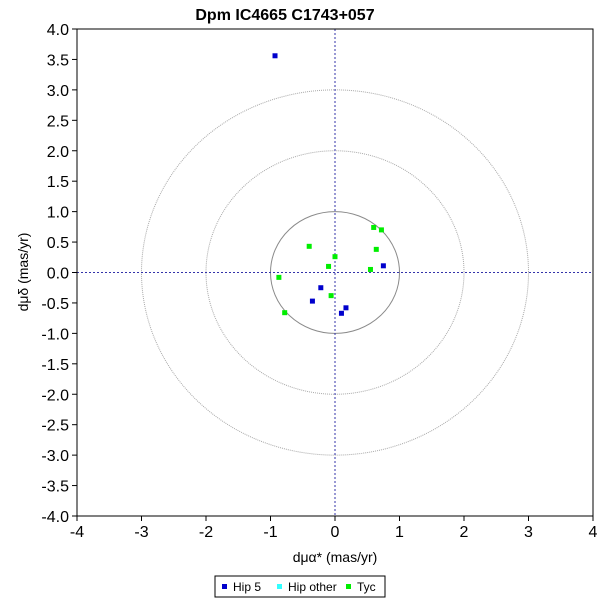 The width and height of the screenshot is (600, 600). Describe the element at coordinates (55, 365) in the screenshot. I see `y-tick-label: -1.5` at that location.